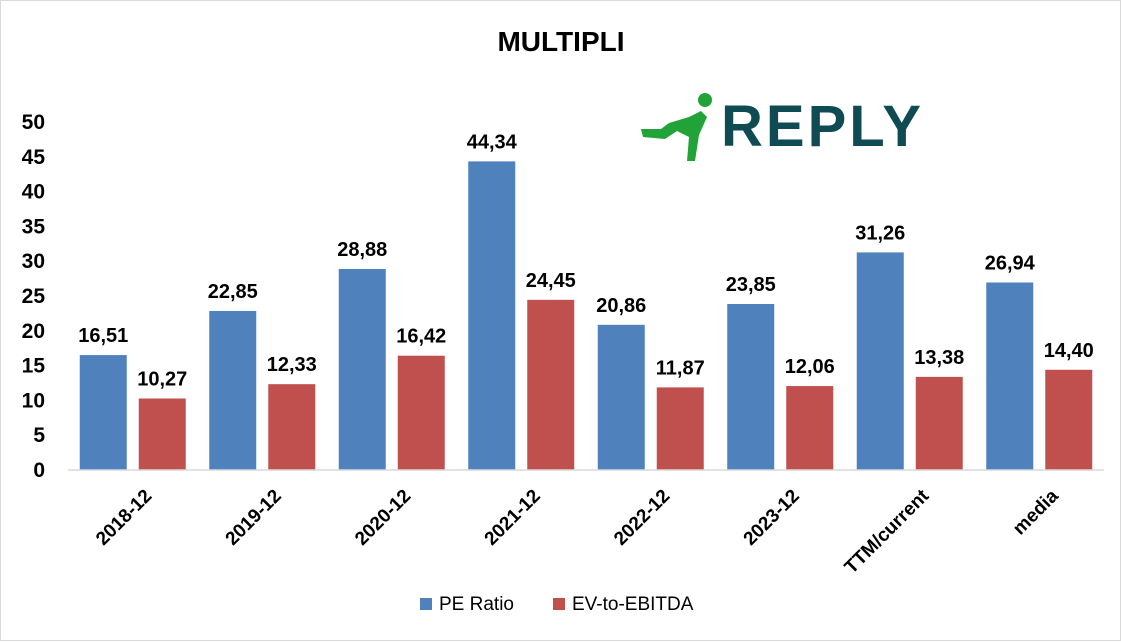 Image resolution: width=1121 pixels, height=642 pixels. What do you see at coordinates (621, 306) in the screenshot?
I see `data-label-pe-ratio: 20,86` at bounding box center [621, 306].